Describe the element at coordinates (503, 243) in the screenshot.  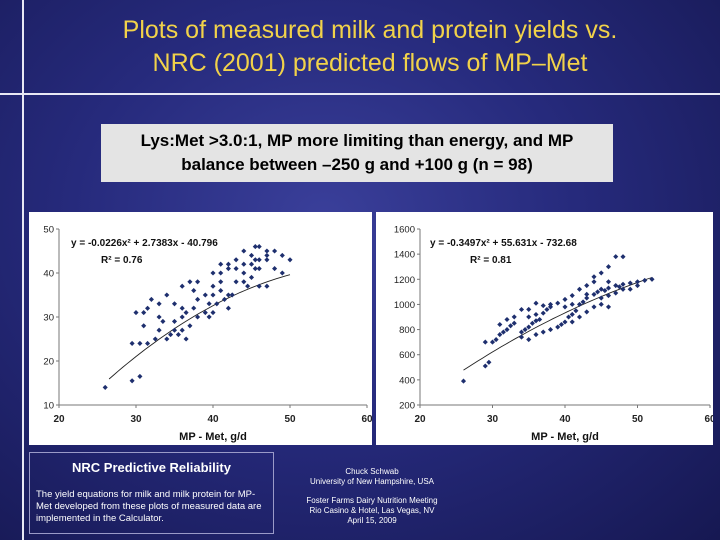
I see `regression-equation: y = -0.3497x² + 55.631x - 732.68` at that location.